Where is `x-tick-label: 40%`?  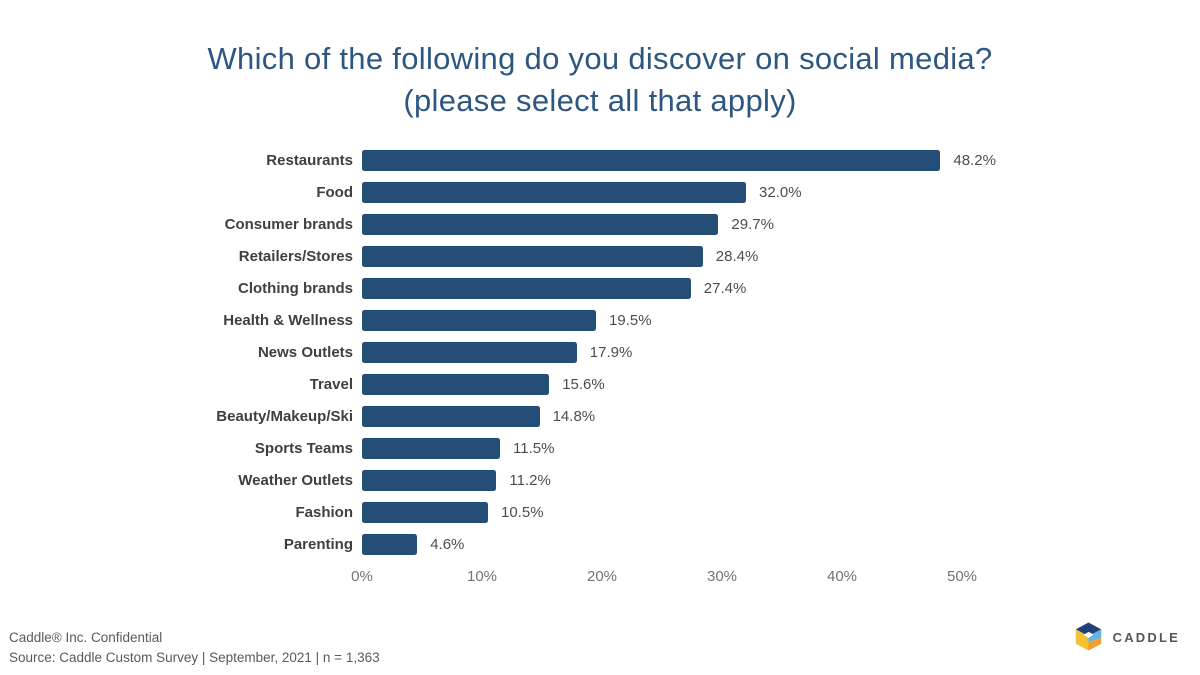
x-tick-label: 40% is located at coordinates (842, 576).